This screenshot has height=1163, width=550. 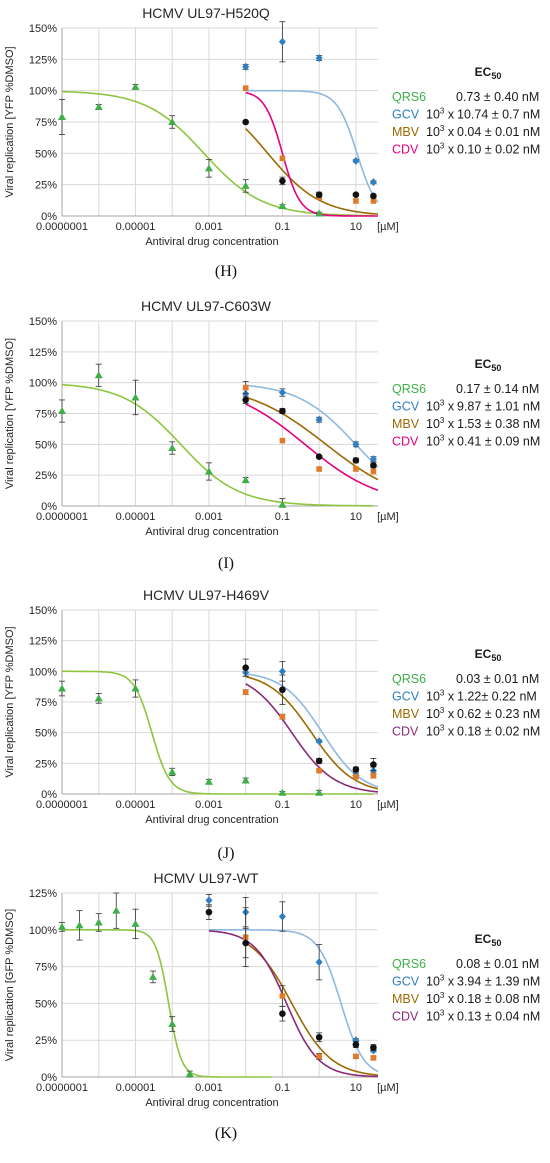 I want to click on legend-ec50-gcv: 3.94 ± 1.39 nM, so click(x=498, y=982).